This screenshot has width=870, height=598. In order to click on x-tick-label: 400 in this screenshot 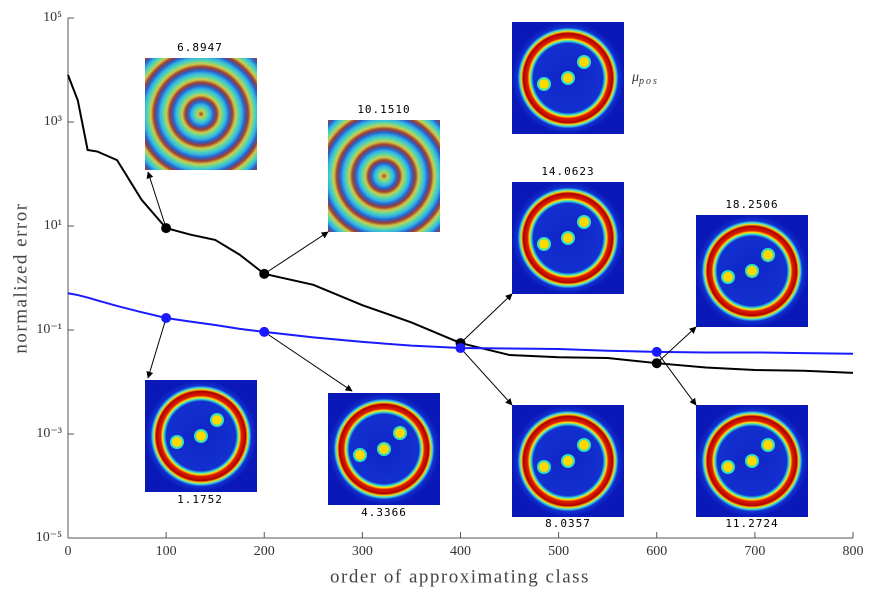, I will do `click(460, 551)`.